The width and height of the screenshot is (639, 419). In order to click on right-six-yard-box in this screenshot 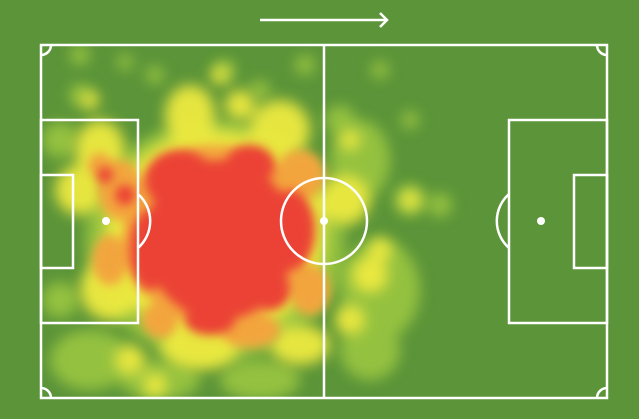, I will do `click(590, 221)`.